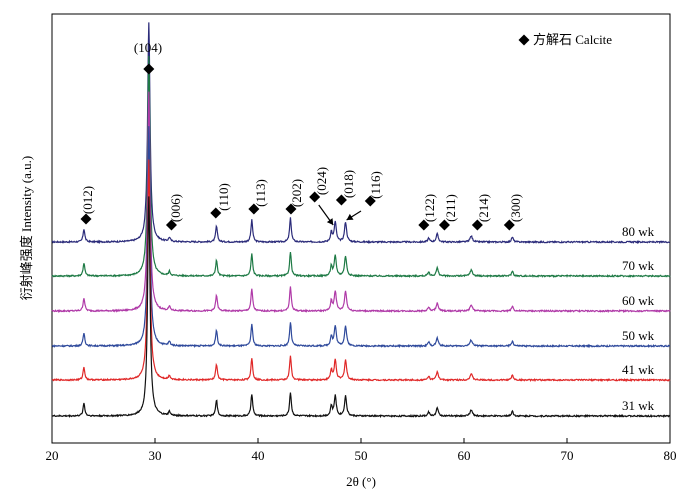  What do you see at coordinates (429, 208) in the screenshot?
I see `peak-label: (122)` at bounding box center [429, 208].